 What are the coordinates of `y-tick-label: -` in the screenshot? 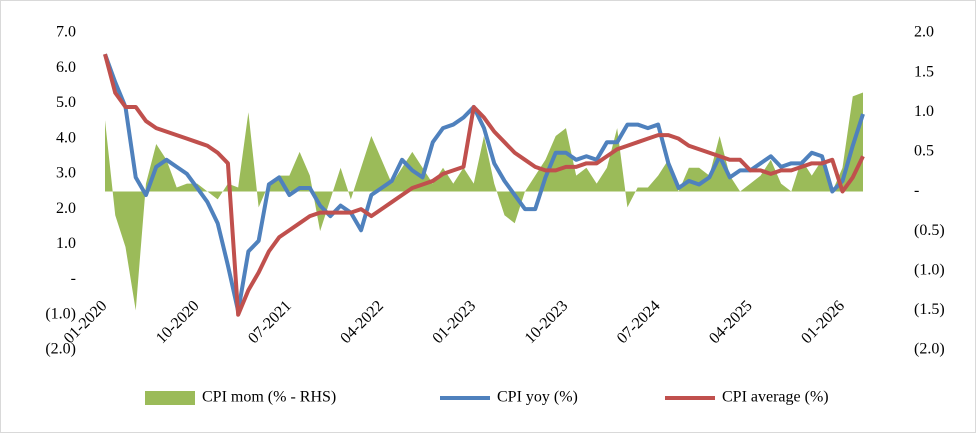 It's located at (73, 278).